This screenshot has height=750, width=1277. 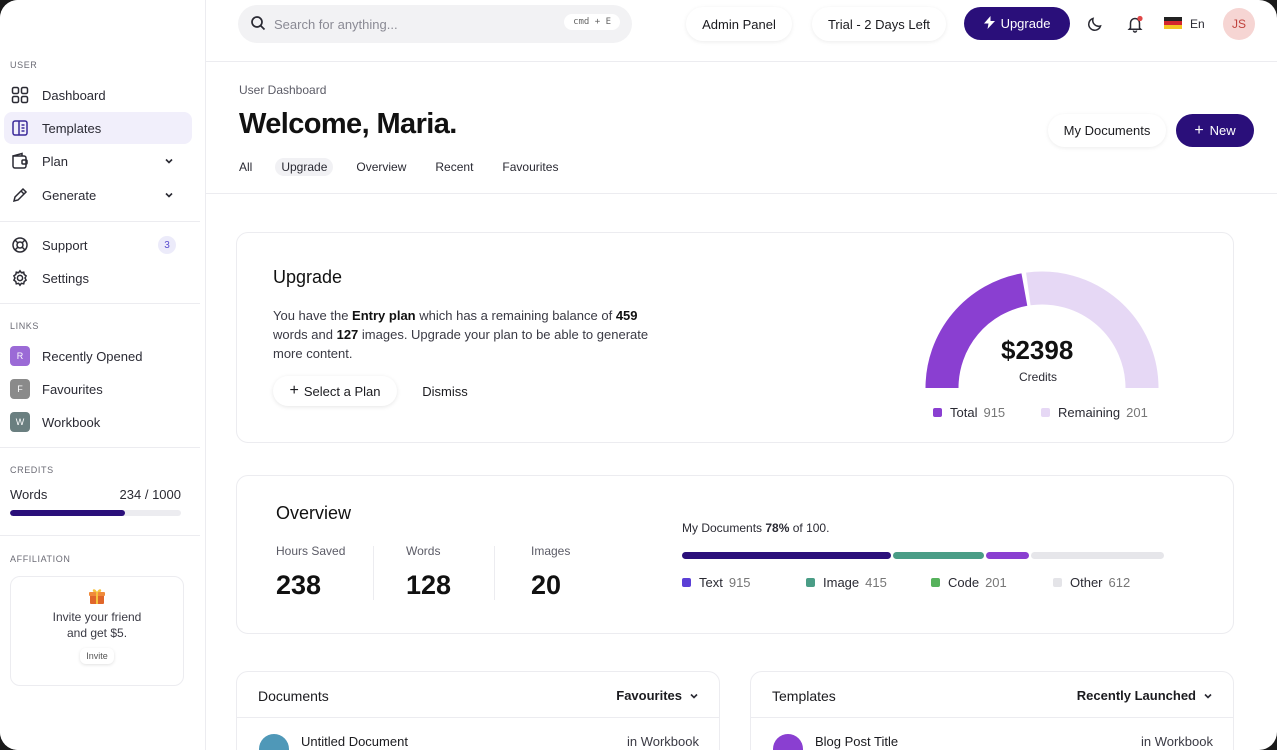 I want to click on template-name: Blog Post Title, so click(x=857, y=741).